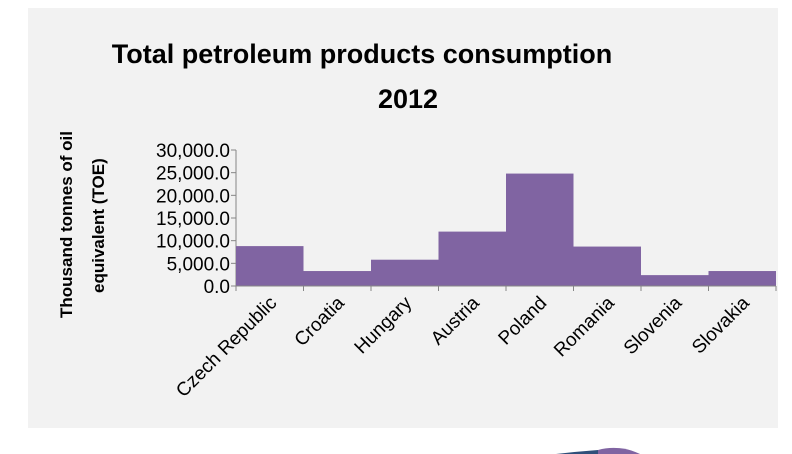 This screenshot has width=792, height=454. Describe the element at coordinates (577, 452) in the screenshot. I see `pie-slice-fragment-dark` at that location.